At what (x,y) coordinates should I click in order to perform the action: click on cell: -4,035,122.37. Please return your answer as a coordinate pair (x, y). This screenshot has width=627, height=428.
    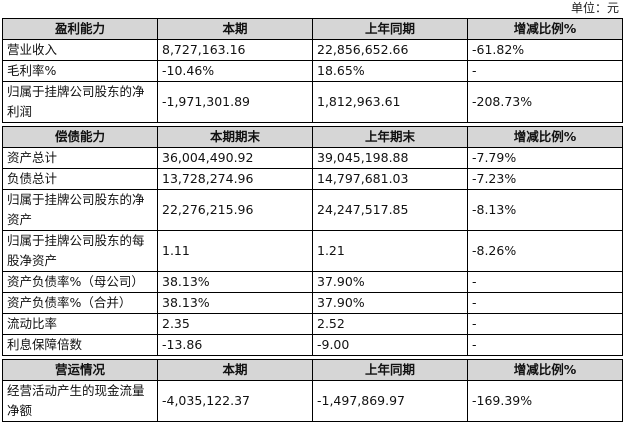
    Looking at the image, I should click on (235, 401).